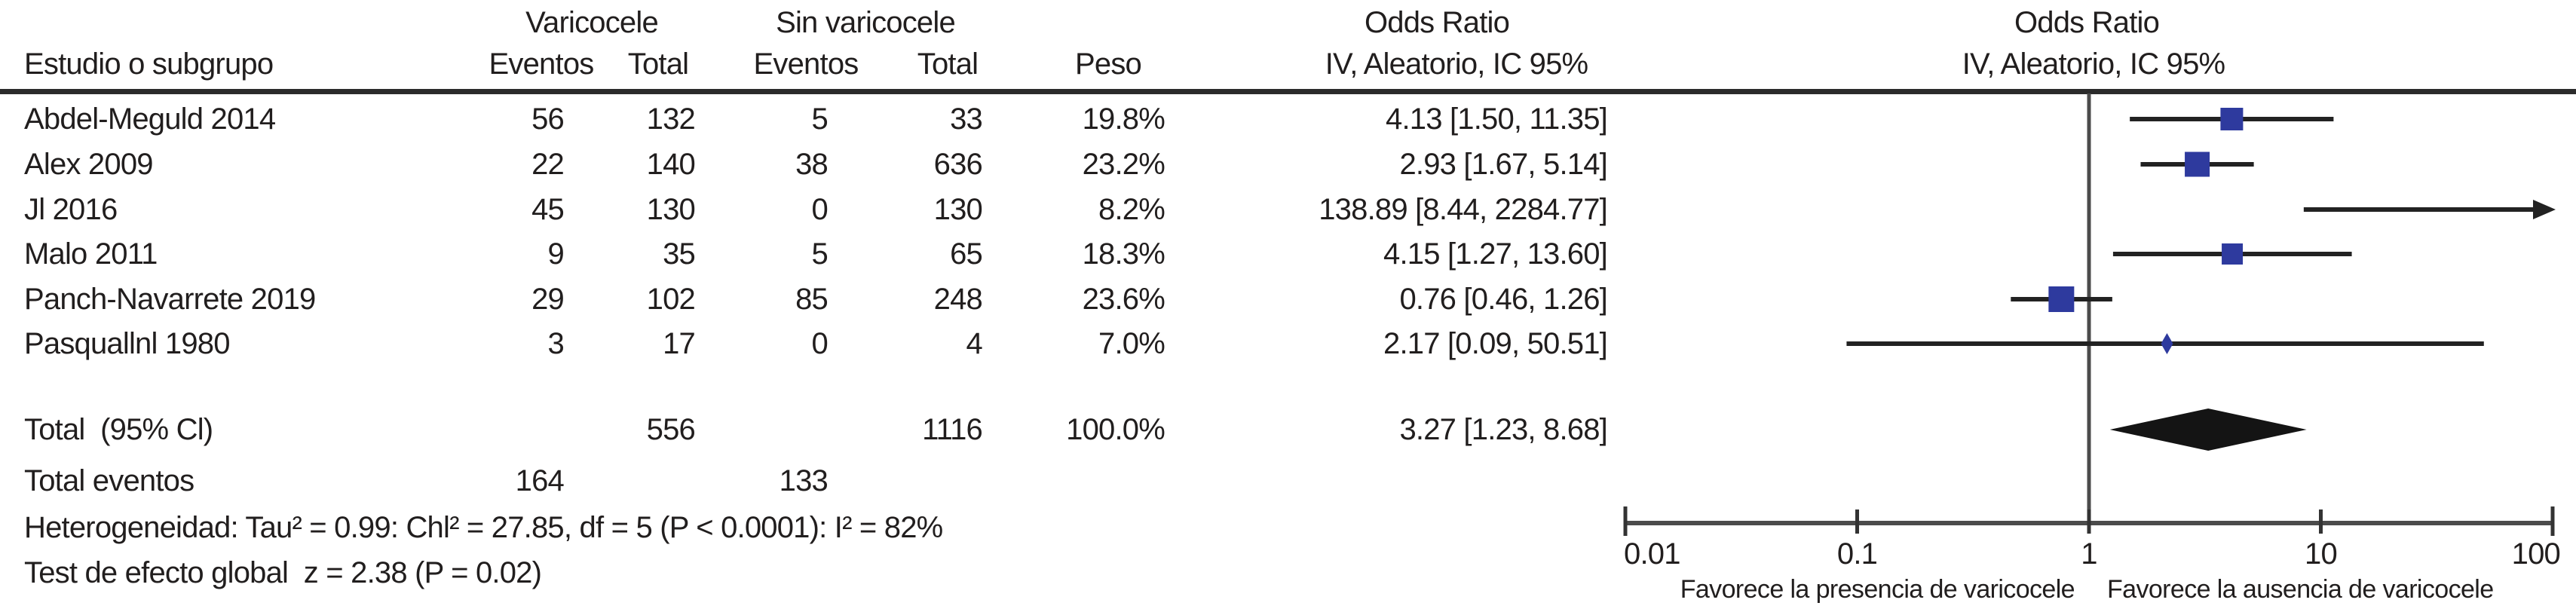 This screenshot has height=612, width=2576. I want to click on x-axis-tick-label: 0.1, so click(1857, 554).